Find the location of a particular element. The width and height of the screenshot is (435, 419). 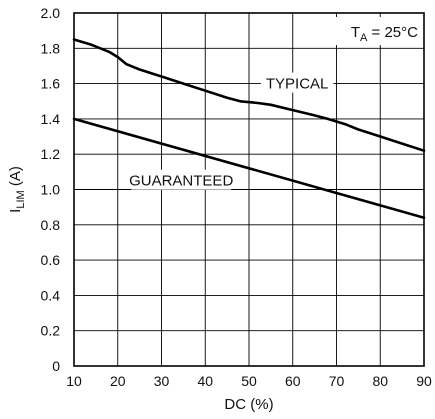

y-tick-label: 0.6 is located at coordinates (51, 260).